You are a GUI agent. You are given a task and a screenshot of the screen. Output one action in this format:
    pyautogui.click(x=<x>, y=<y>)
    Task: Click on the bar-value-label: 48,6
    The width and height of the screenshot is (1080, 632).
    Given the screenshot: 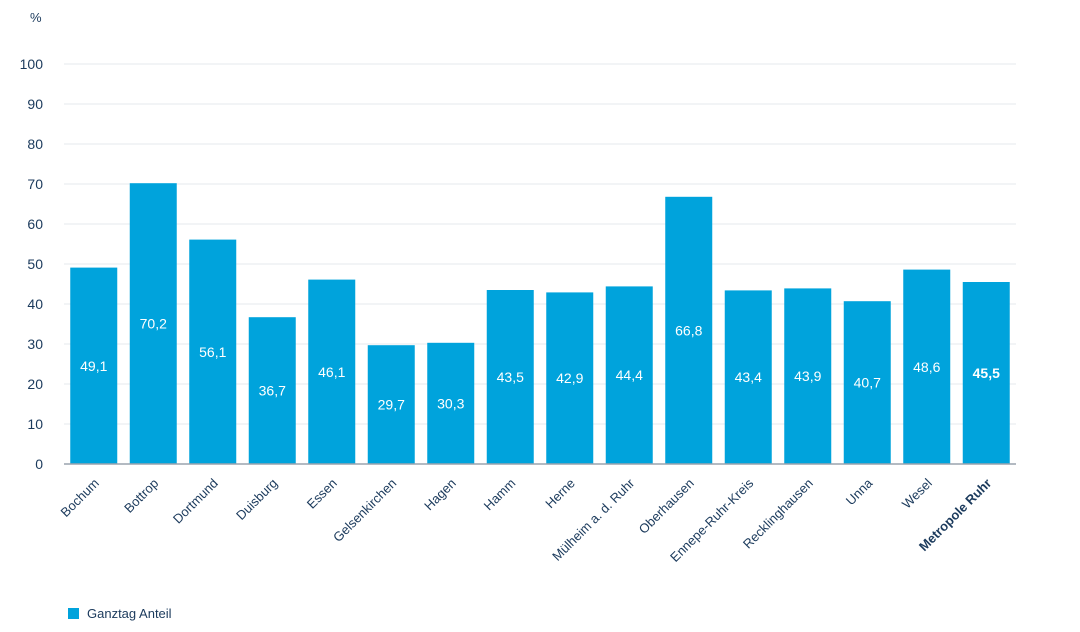 What is the action you would take?
    pyautogui.click(x=926, y=367)
    